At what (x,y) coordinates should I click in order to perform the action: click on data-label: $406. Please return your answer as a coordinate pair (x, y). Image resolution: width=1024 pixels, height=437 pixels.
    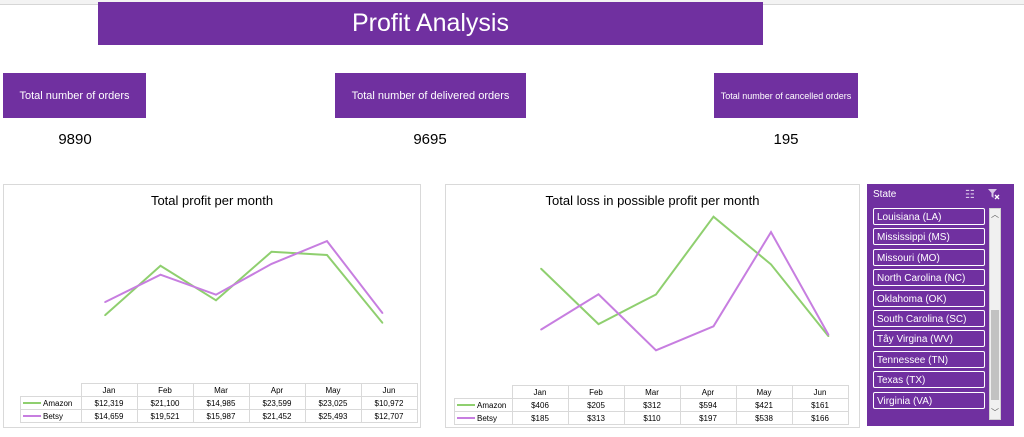
    Looking at the image, I should click on (540, 405).